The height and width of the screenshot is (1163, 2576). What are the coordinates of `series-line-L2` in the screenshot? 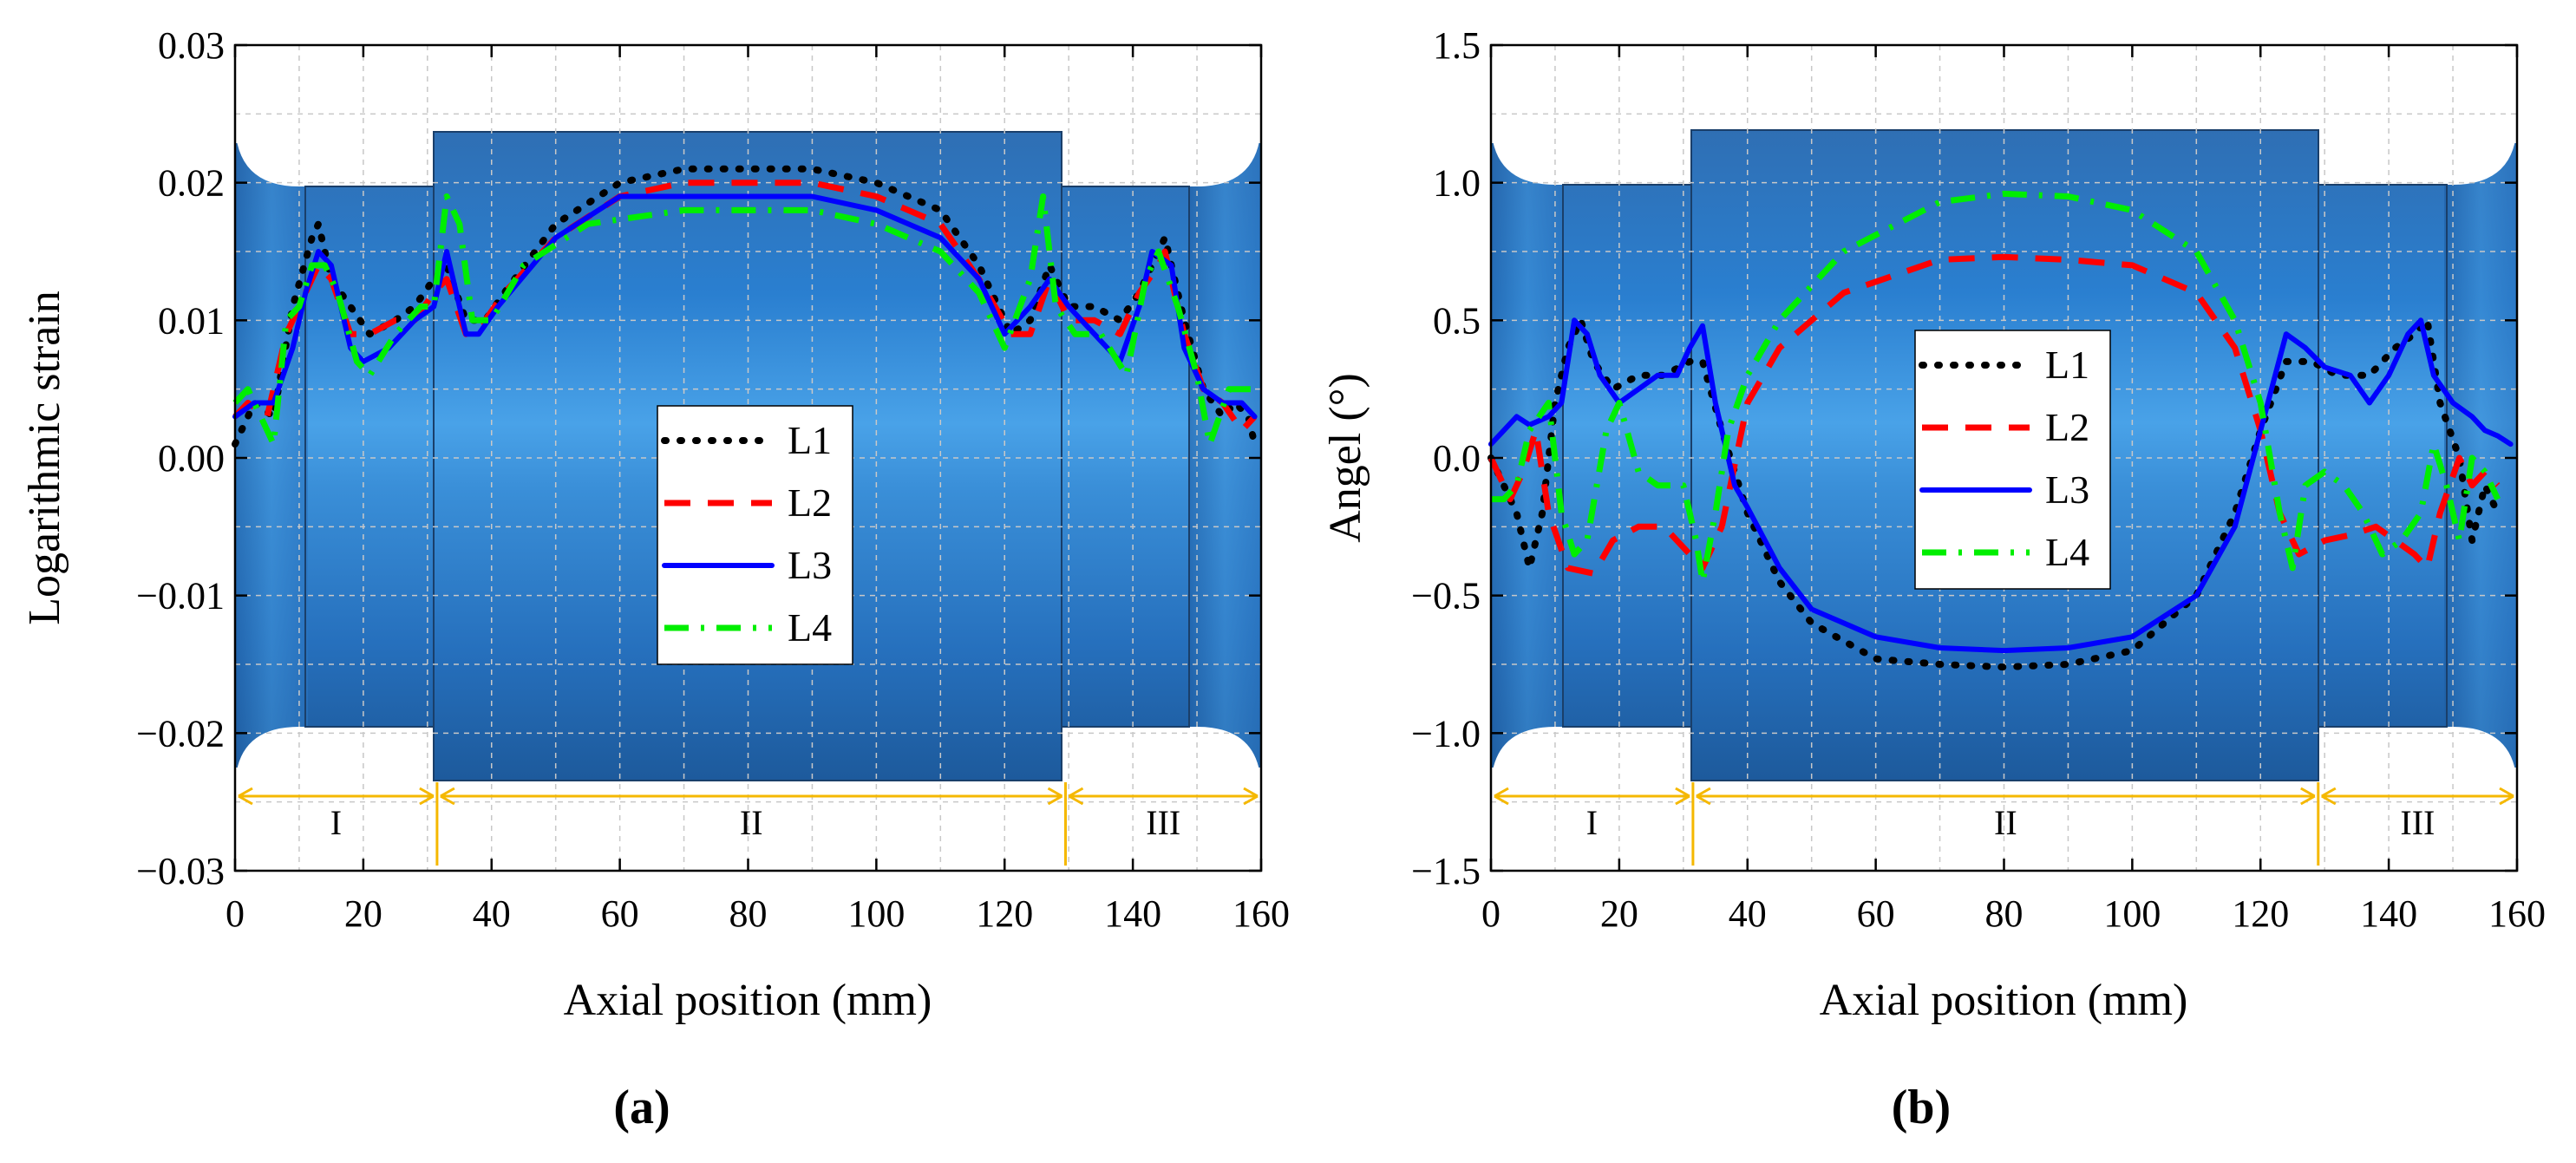 It's located at (1994, 415).